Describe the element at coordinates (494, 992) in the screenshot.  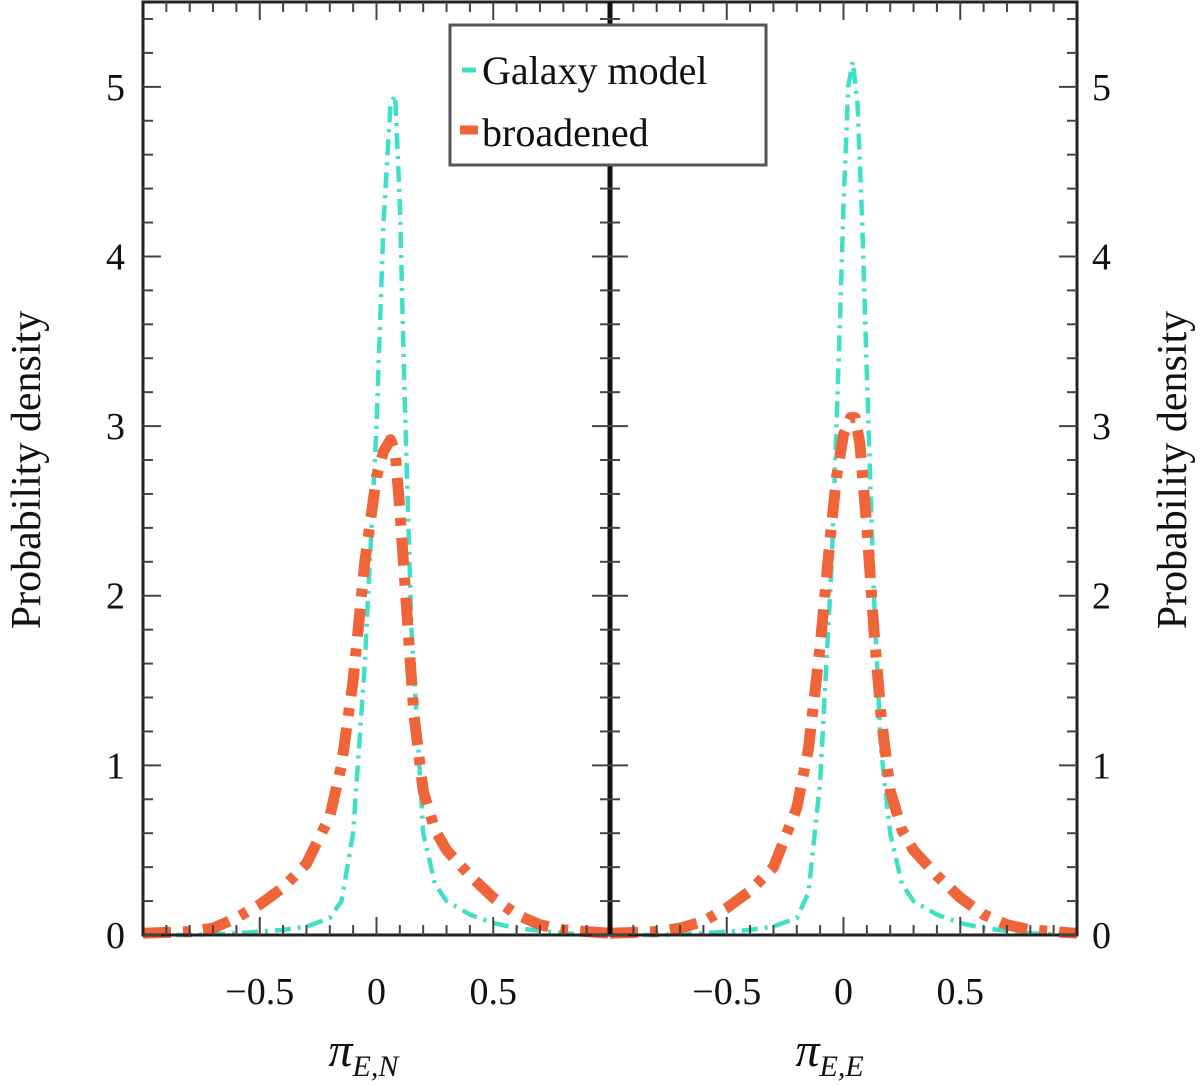
I see `x-tick-label-panel-1: 0.5` at that location.